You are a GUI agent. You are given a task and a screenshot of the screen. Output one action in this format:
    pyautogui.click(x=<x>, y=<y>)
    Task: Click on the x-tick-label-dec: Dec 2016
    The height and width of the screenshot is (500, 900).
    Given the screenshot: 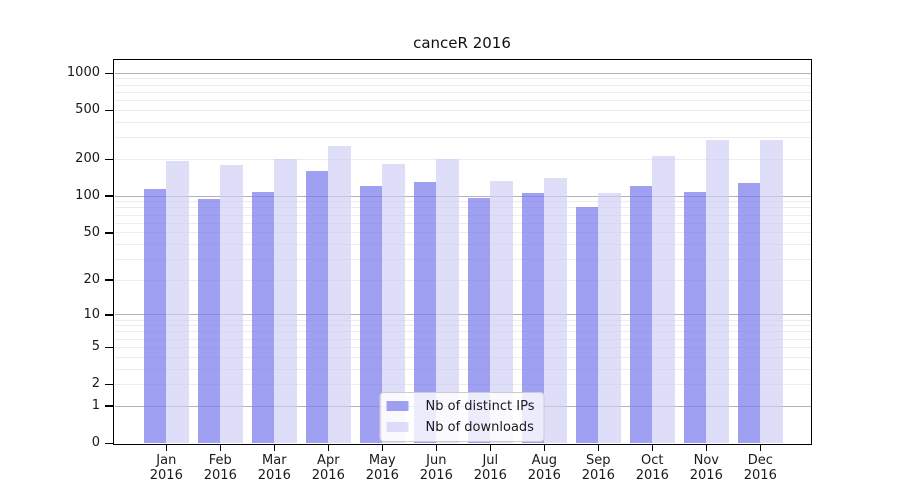 What is the action you would take?
    pyautogui.click(x=760, y=468)
    